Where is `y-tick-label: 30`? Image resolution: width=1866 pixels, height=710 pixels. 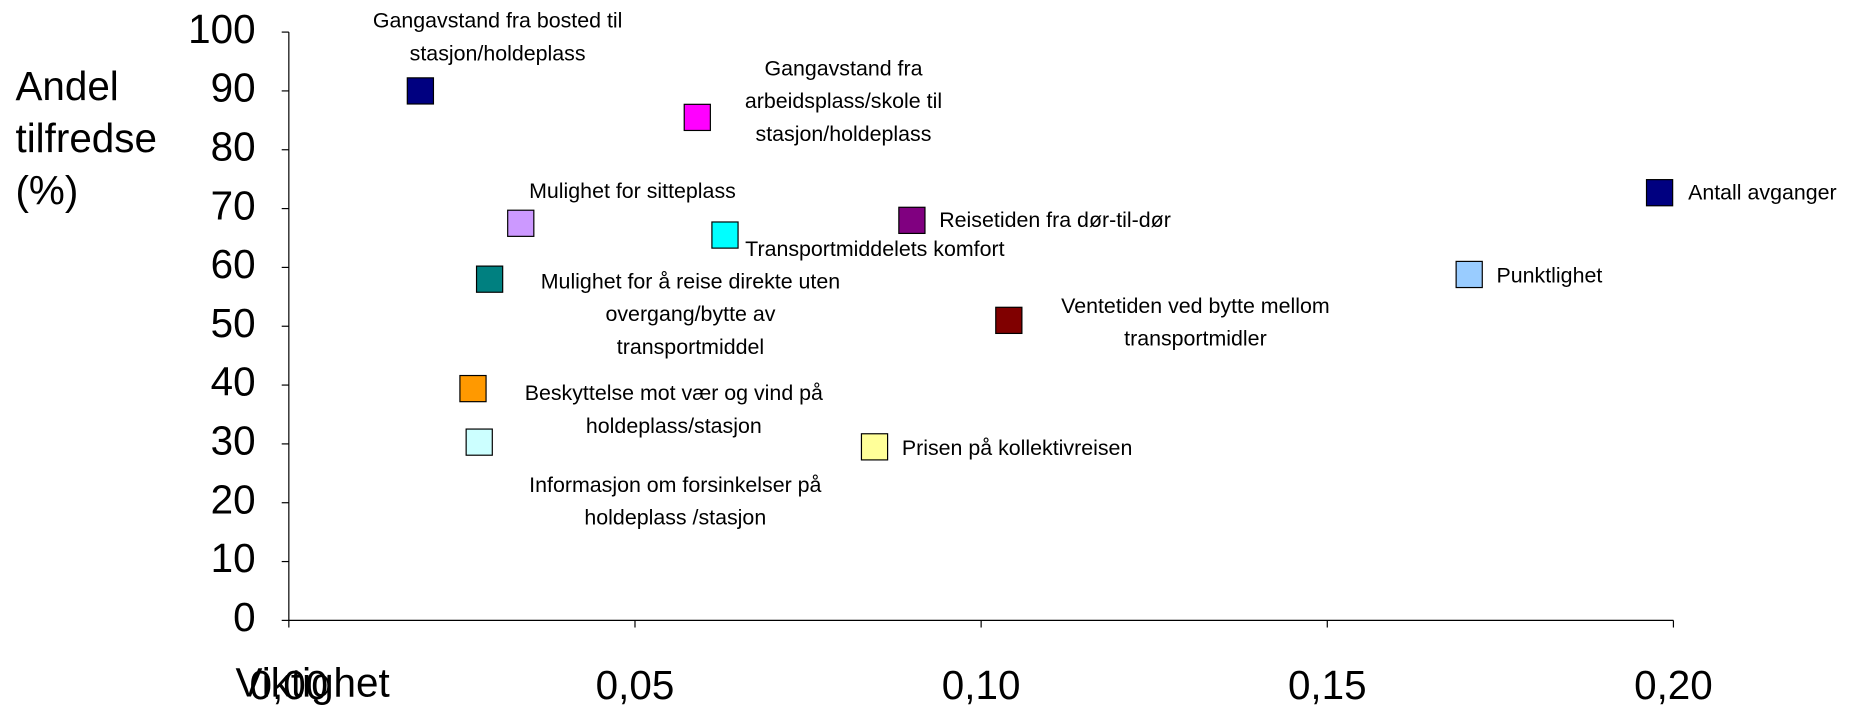
y-tick-label: 30 is located at coordinates (233, 441).